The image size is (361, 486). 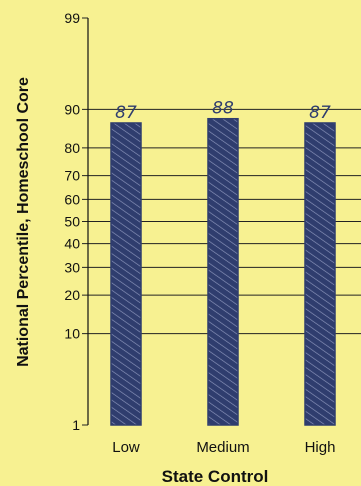 I want to click on bar-medium, so click(x=223, y=271).